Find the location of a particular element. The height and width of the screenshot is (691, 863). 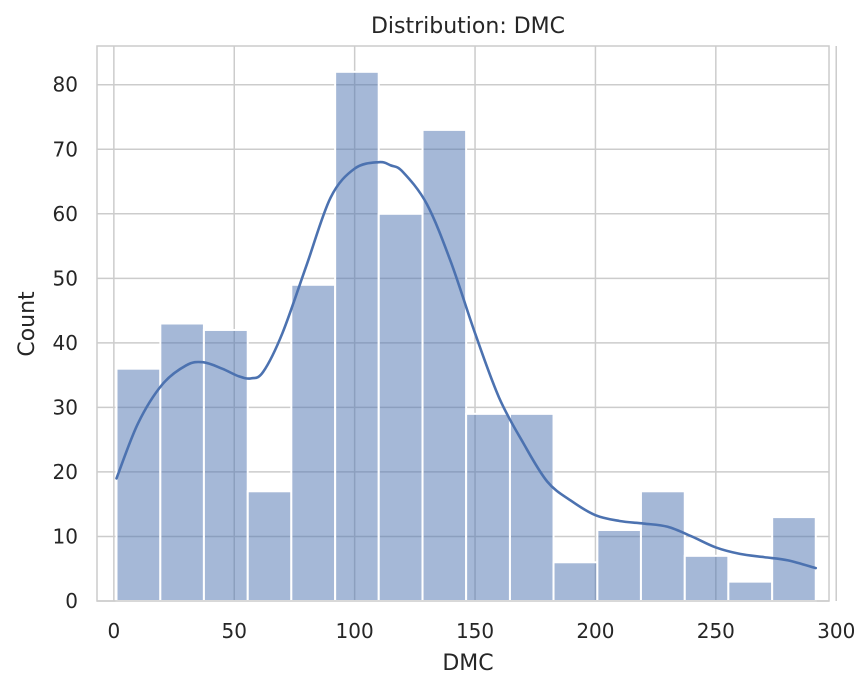

y-tick-label: 60 is located at coordinates (65, 214).